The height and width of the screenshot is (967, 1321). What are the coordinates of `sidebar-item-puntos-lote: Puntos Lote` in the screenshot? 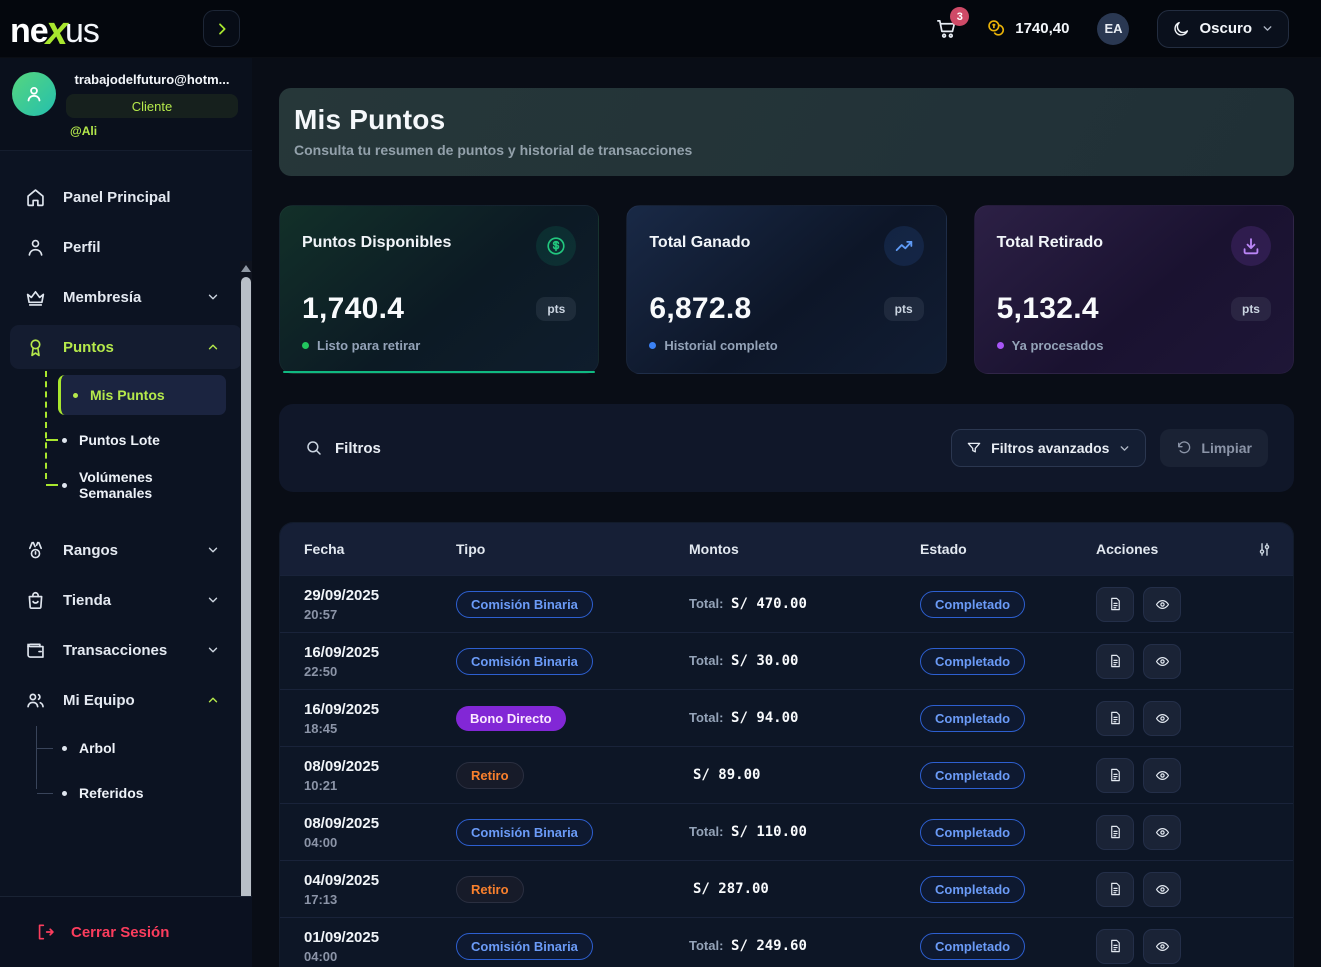 It's located at (113, 440).